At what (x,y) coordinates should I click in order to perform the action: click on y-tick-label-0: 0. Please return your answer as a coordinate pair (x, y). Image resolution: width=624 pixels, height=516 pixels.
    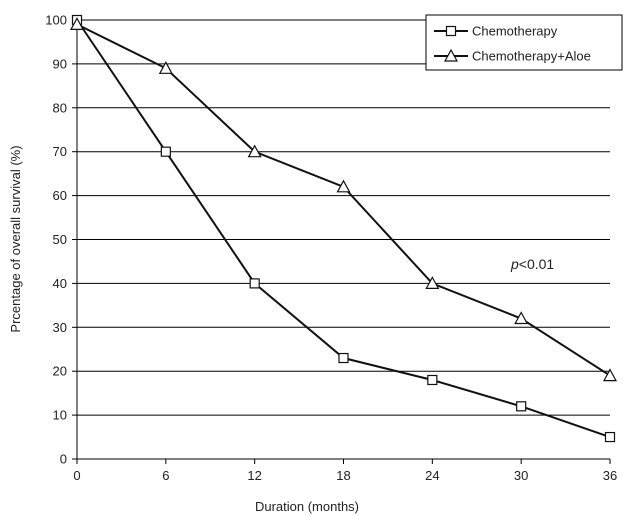
    Looking at the image, I should click on (63, 459).